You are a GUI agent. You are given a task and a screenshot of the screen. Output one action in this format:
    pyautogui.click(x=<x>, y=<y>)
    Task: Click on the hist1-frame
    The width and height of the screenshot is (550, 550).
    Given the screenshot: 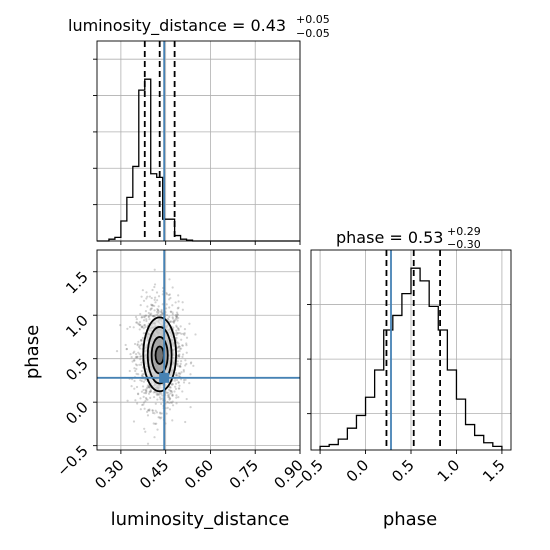 What is the action you would take?
    pyautogui.click(x=198, y=141)
    